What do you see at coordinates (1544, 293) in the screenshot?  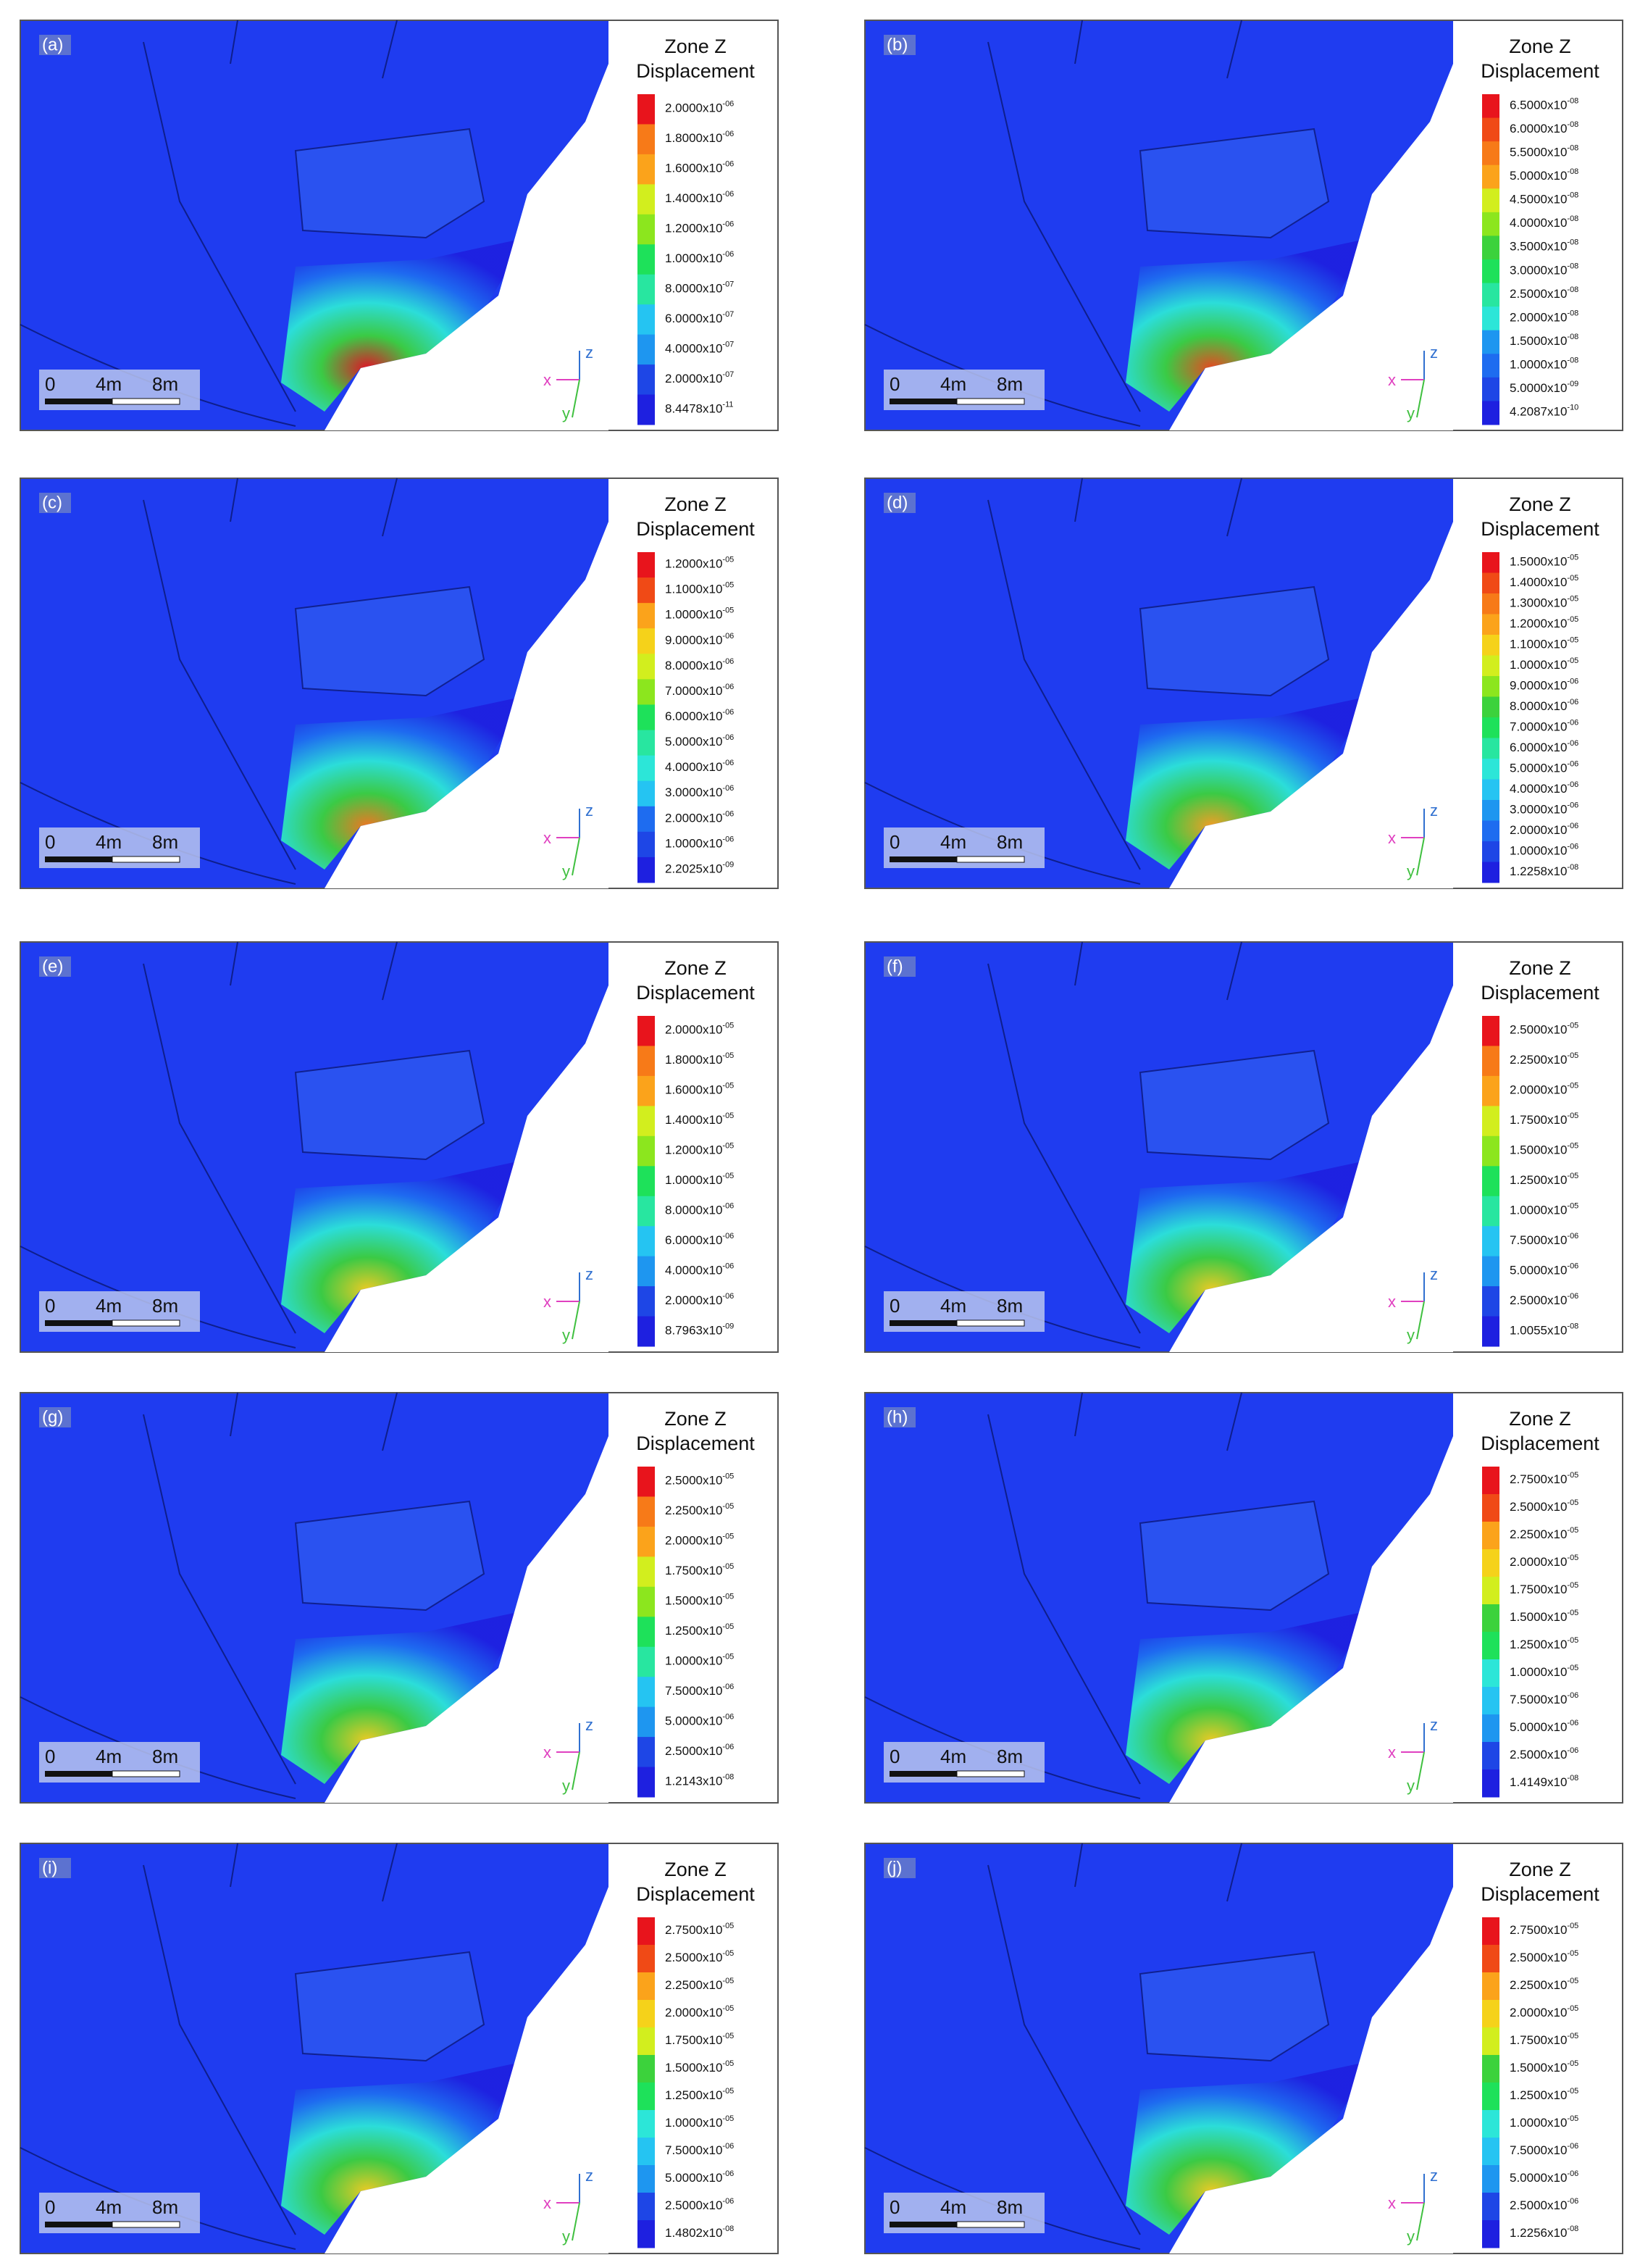 I see `legend-label: 2.5000x10-08` at bounding box center [1544, 293].